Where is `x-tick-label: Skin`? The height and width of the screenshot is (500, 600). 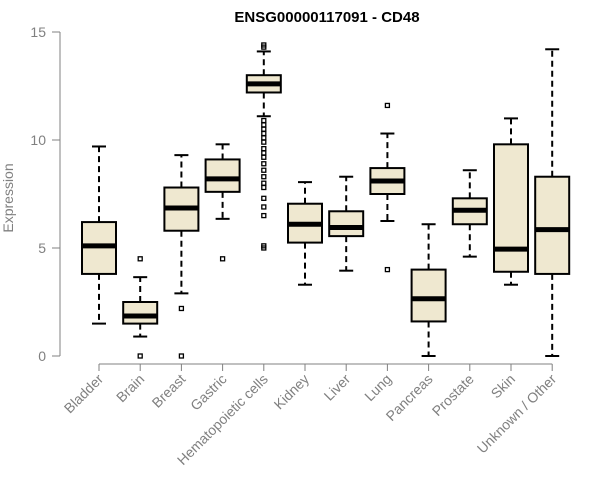 x-tick-label: Skin is located at coordinates (503, 386).